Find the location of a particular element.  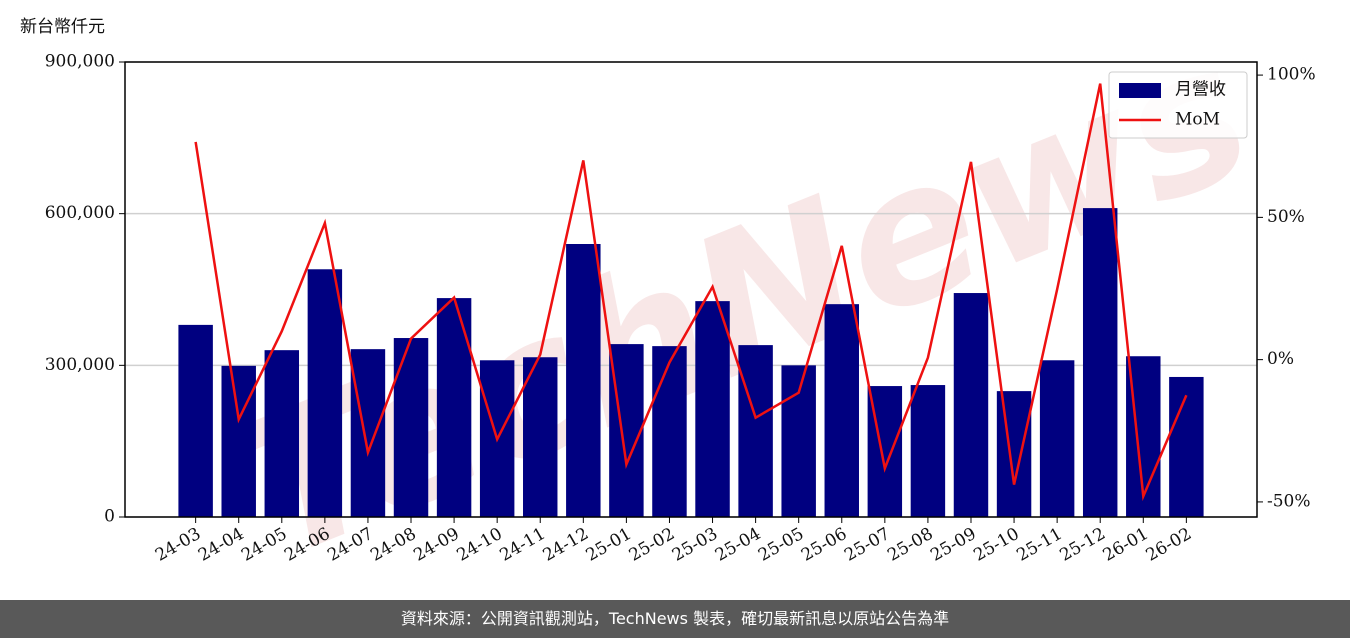

x-tick-label: 25-10 is located at coordinates (996, 545).